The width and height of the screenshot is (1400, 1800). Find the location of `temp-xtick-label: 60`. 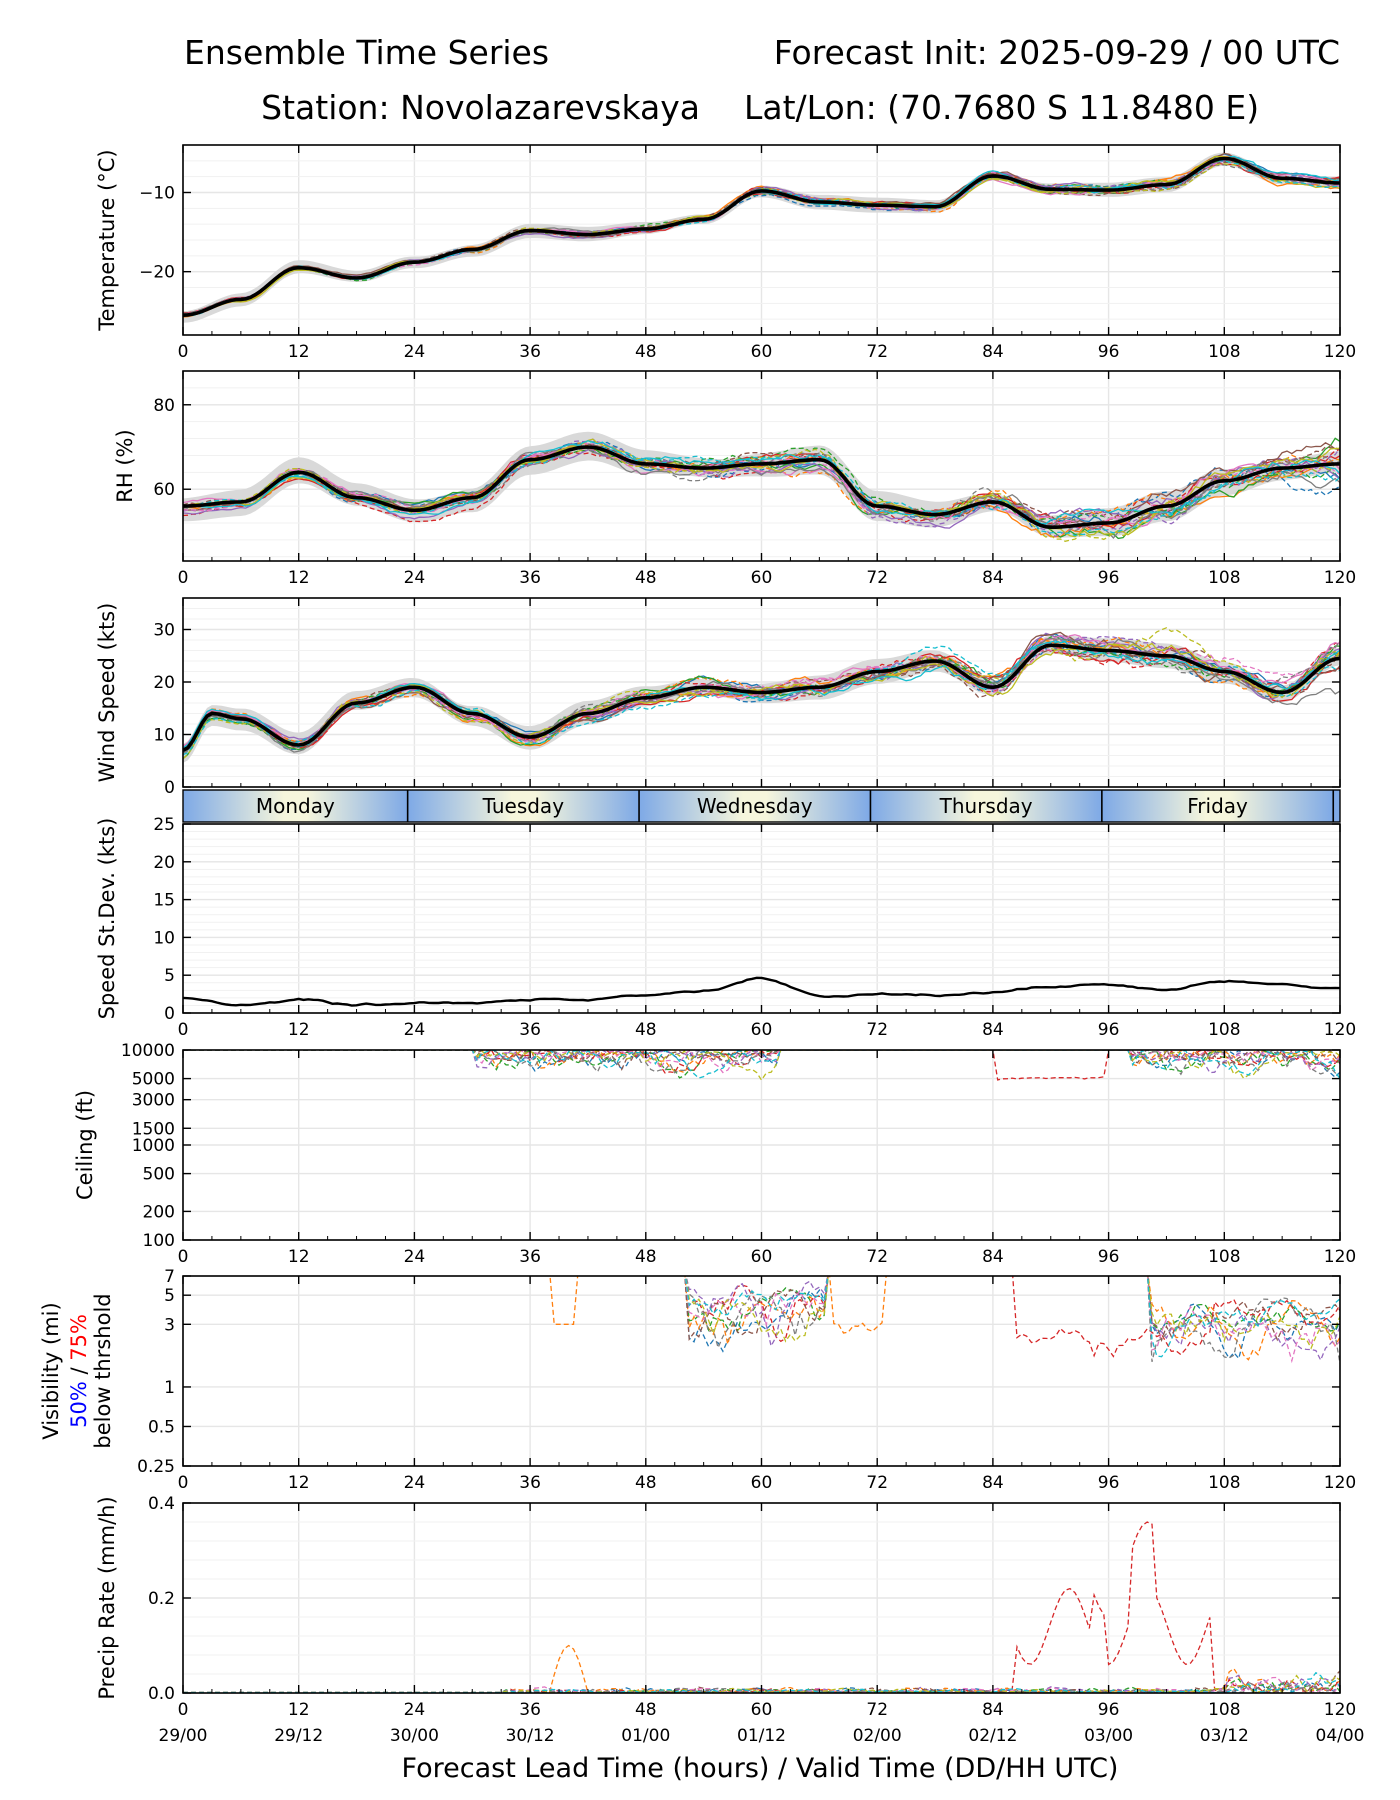

temp-xtick-label: 60 is located at coordinates (762, 352).